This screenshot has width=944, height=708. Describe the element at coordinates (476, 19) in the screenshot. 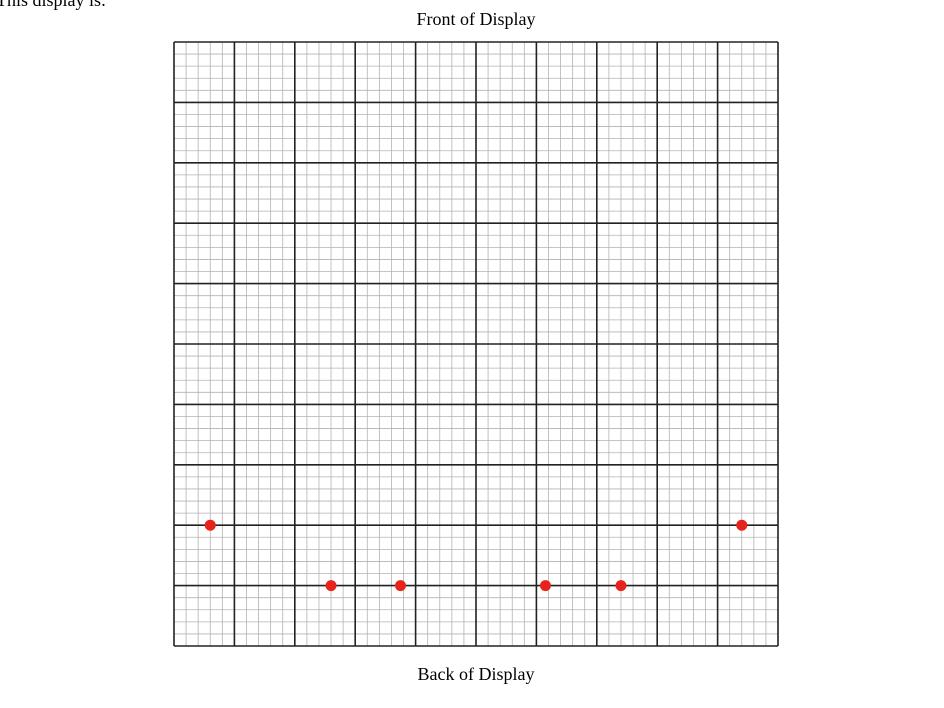

I see `front-of-display-label: Front of Display` at that location.